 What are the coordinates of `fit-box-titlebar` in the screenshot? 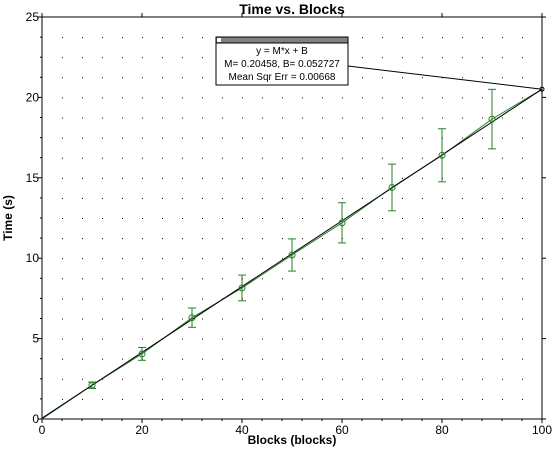 It's located at (282, 40).